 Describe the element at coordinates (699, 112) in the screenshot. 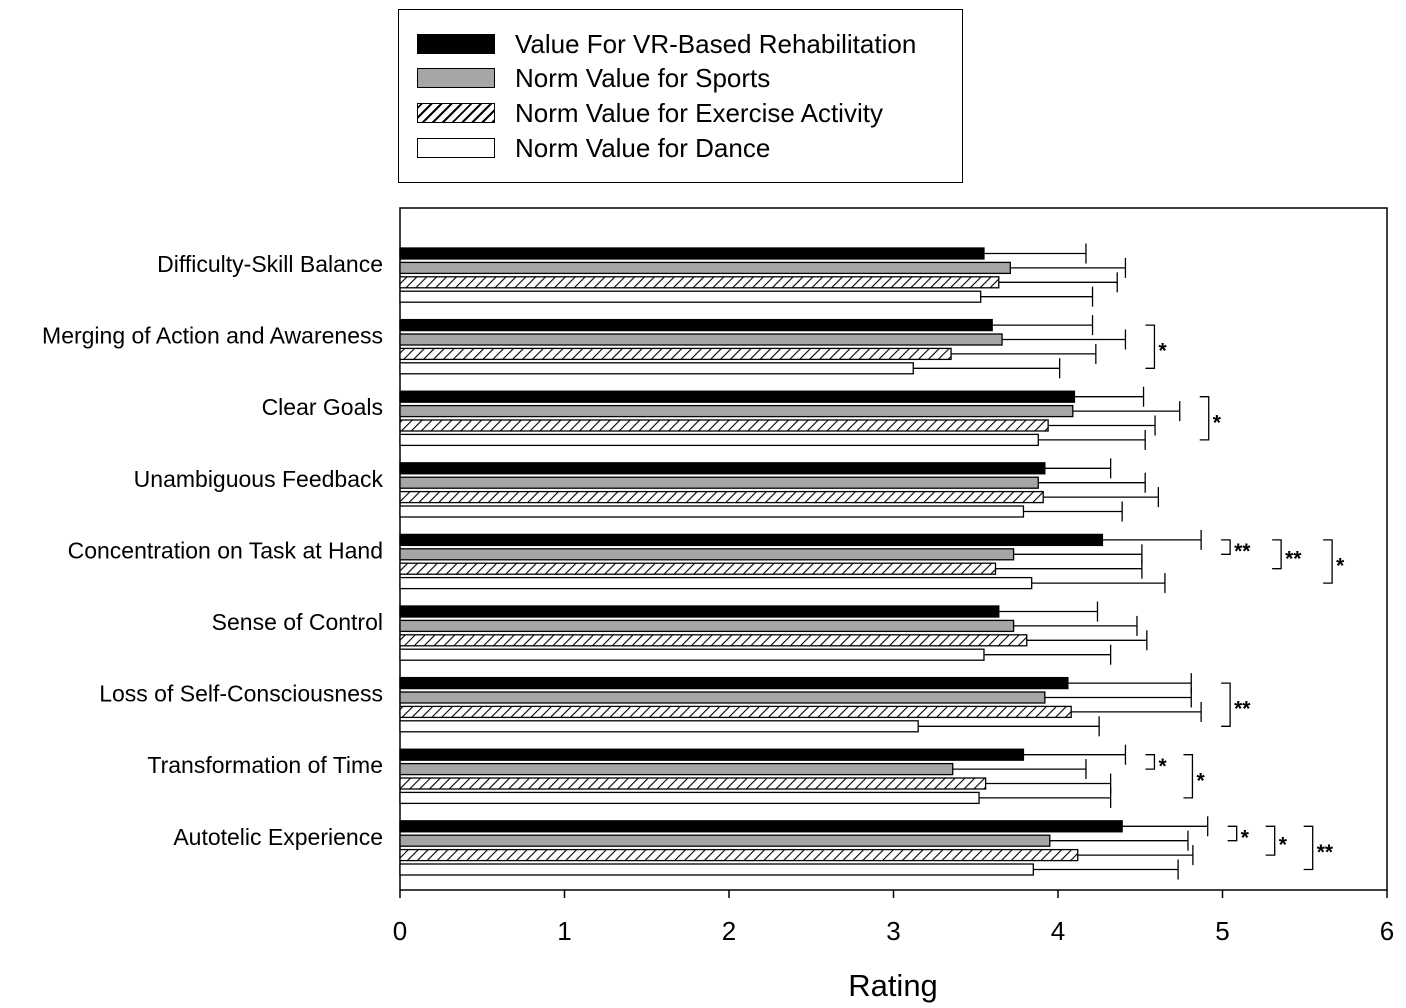

I see `legend-label-exercise: Norm Value for Exercise Activity` at that location.